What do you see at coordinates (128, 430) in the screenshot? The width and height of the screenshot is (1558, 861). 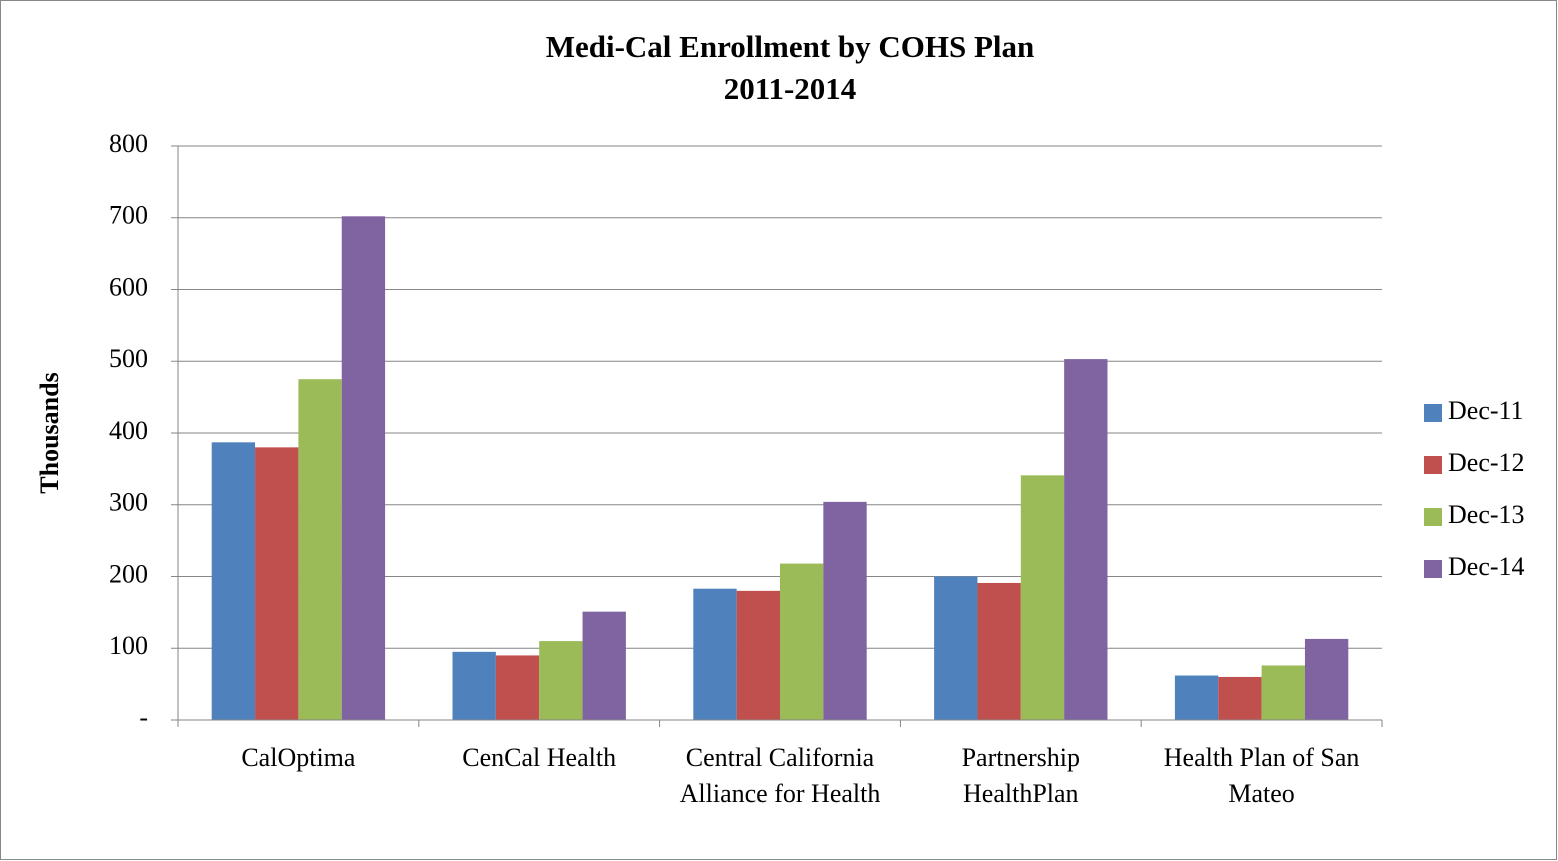 I see `y-tick-label: 400` at bounding box center [128, 430].